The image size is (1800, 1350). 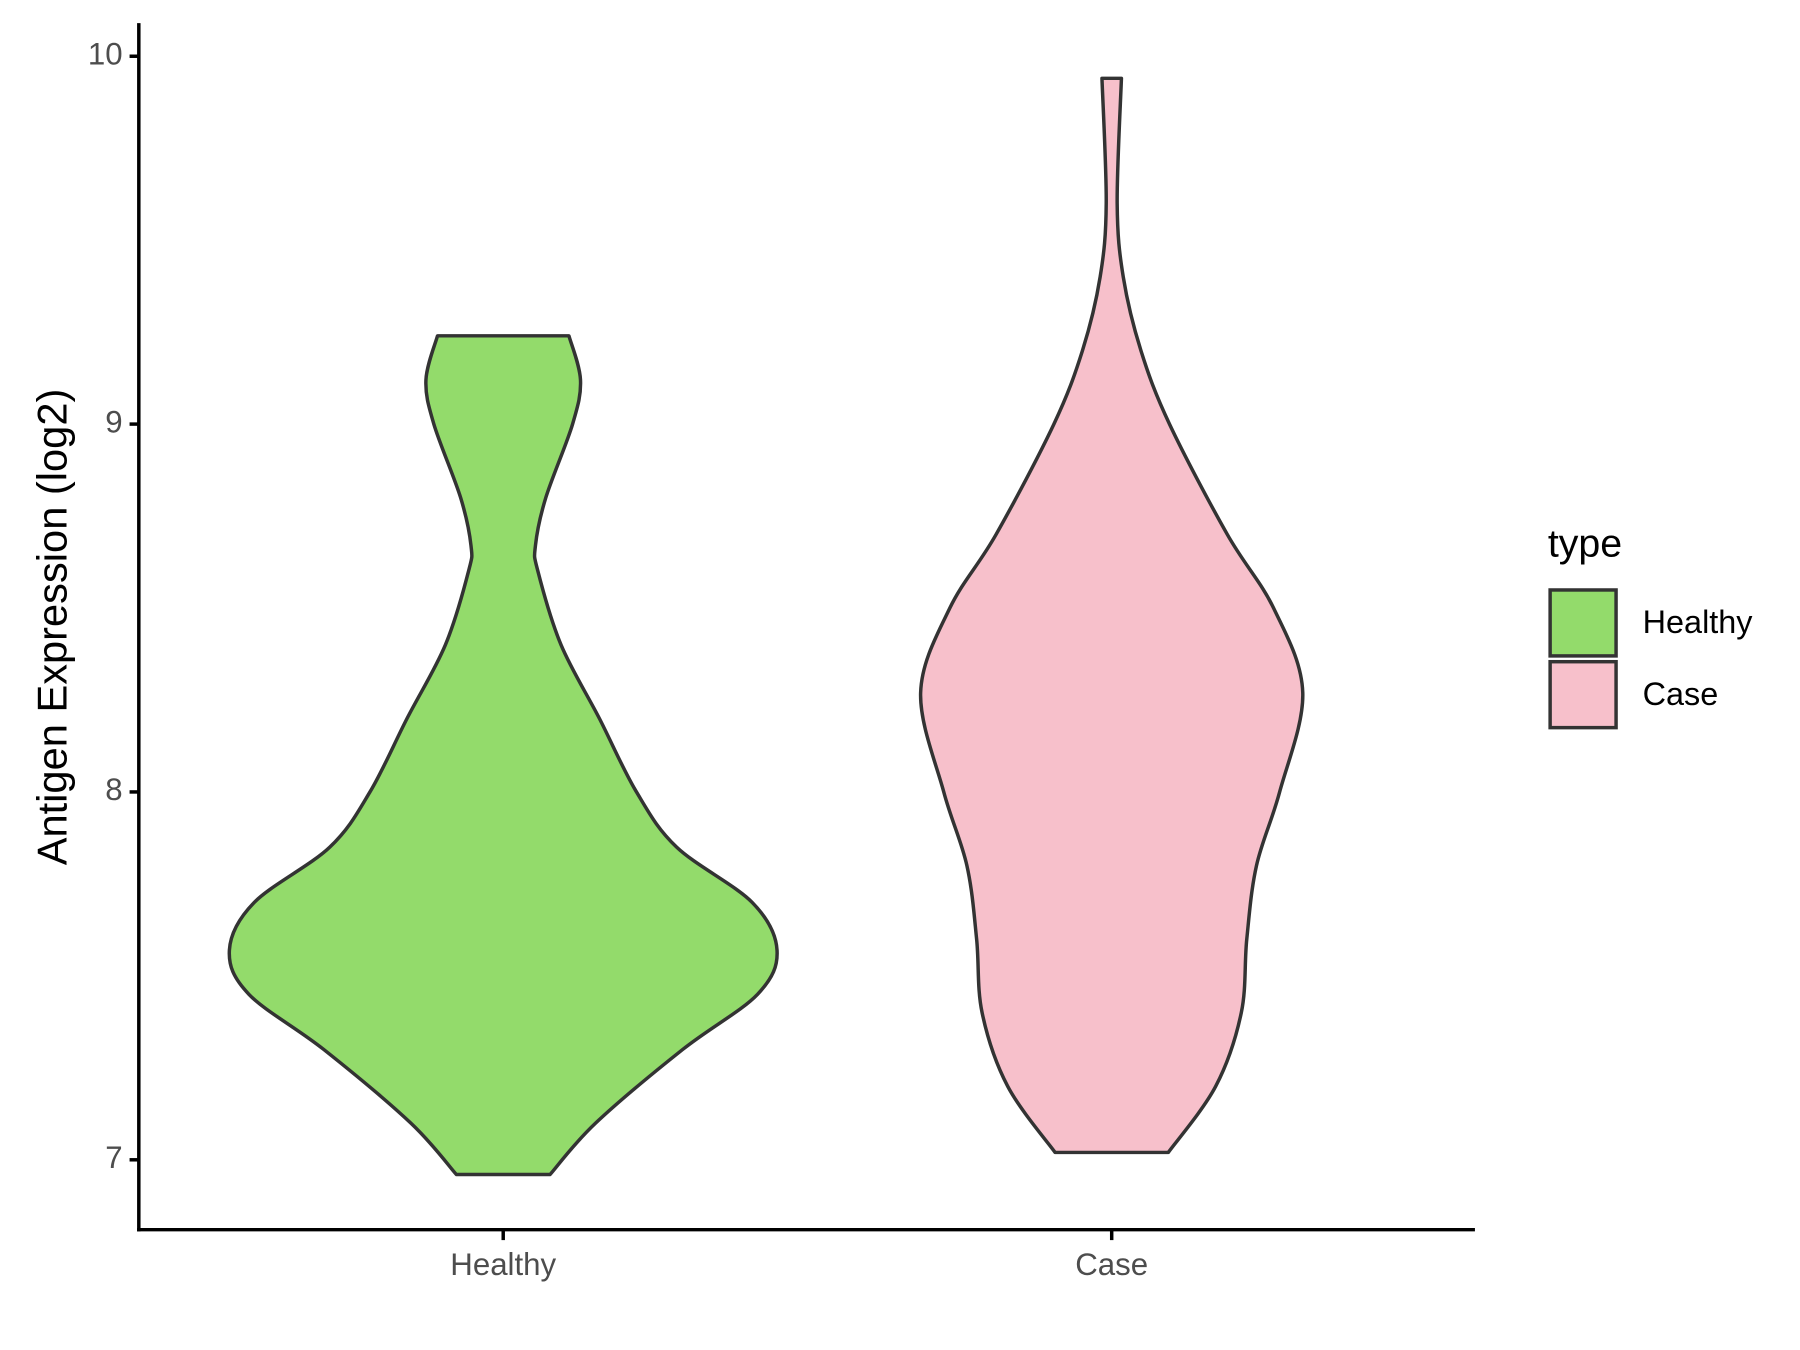 I want to click on x-tick-label: Healthy, so click(x=503, y=1264).